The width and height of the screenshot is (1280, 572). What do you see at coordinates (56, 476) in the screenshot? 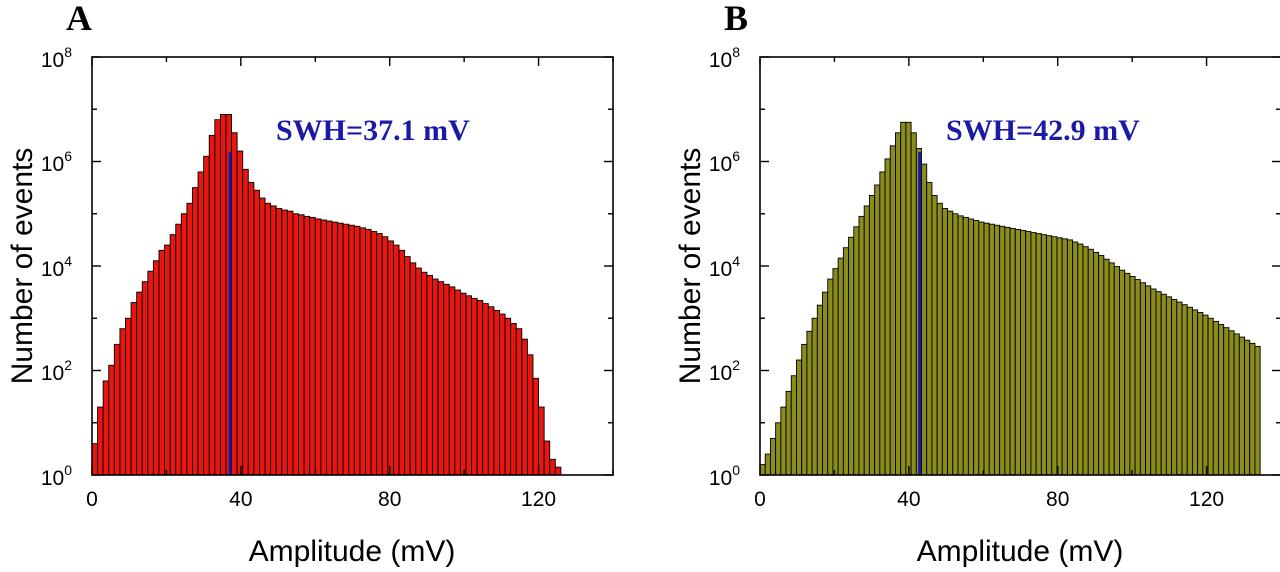
I see `panel-a-ytick-0: 10⁰` at bounding box center [56, 476].